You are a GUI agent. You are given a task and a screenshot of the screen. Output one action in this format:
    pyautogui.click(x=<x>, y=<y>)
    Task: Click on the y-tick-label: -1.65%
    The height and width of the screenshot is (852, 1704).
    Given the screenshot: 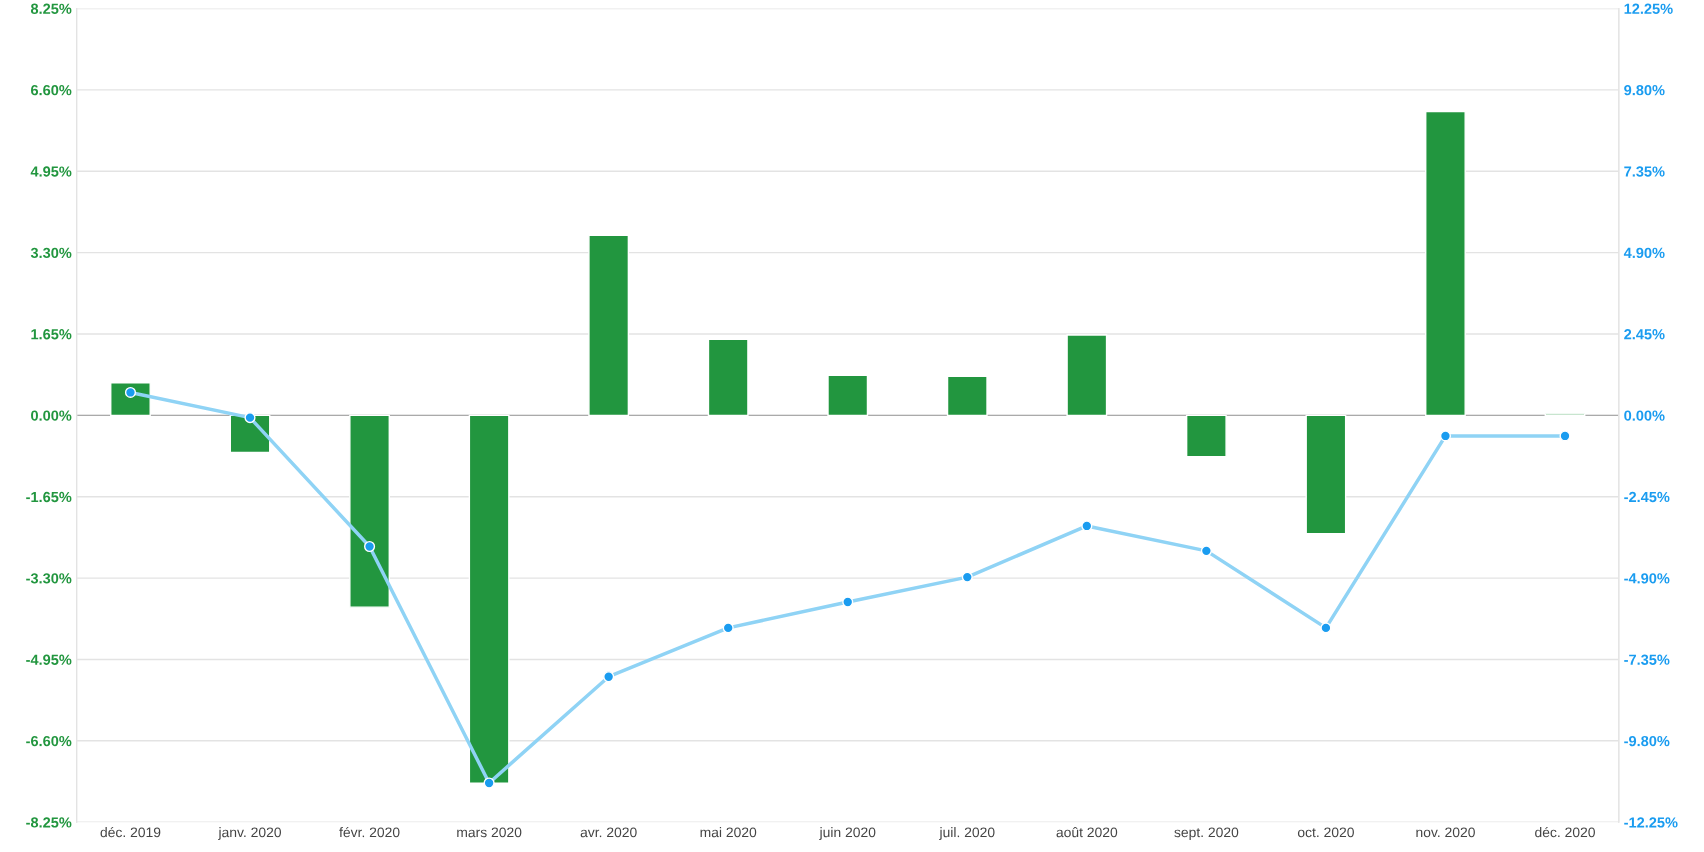 What is the action you would take?
    pyautogui.click(x=49, y=497)
    